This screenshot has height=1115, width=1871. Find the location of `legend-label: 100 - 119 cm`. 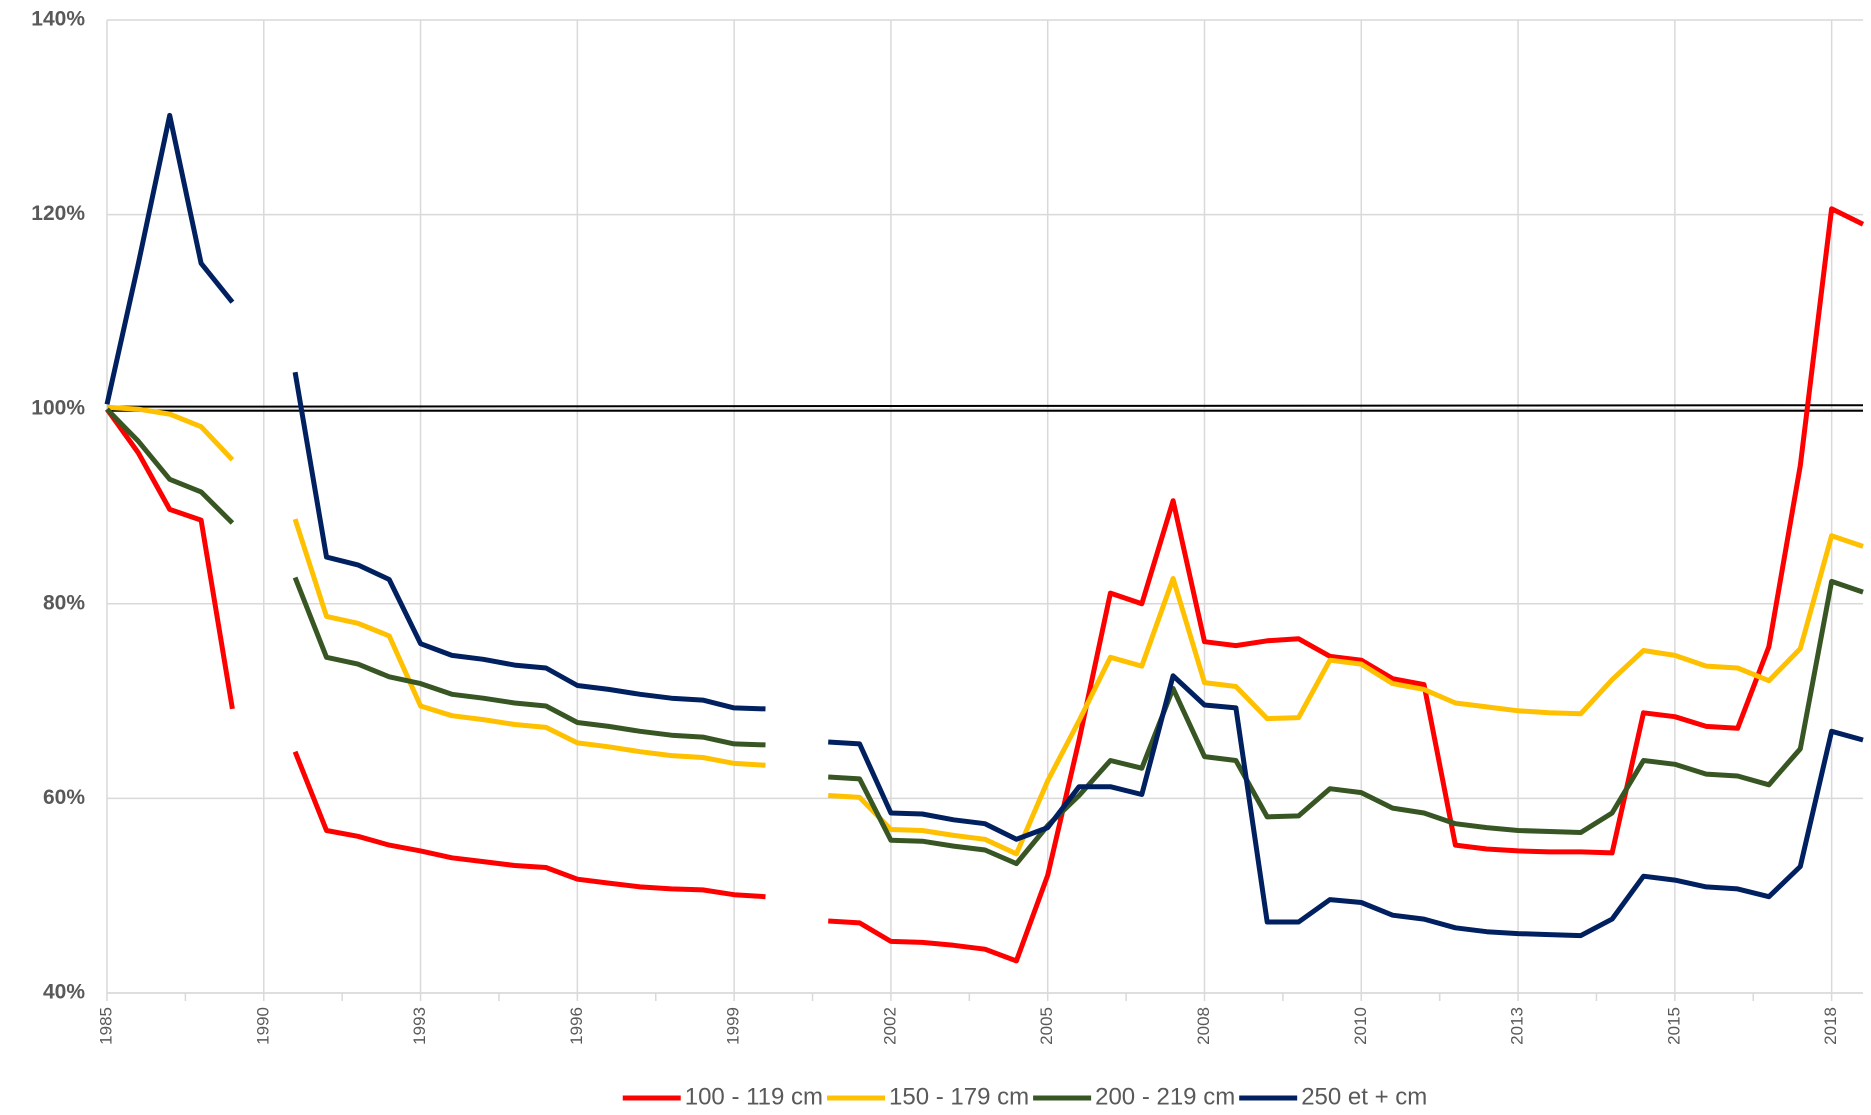

legend-label: 100 - 119 cm is located at coordinates (754, 1096).